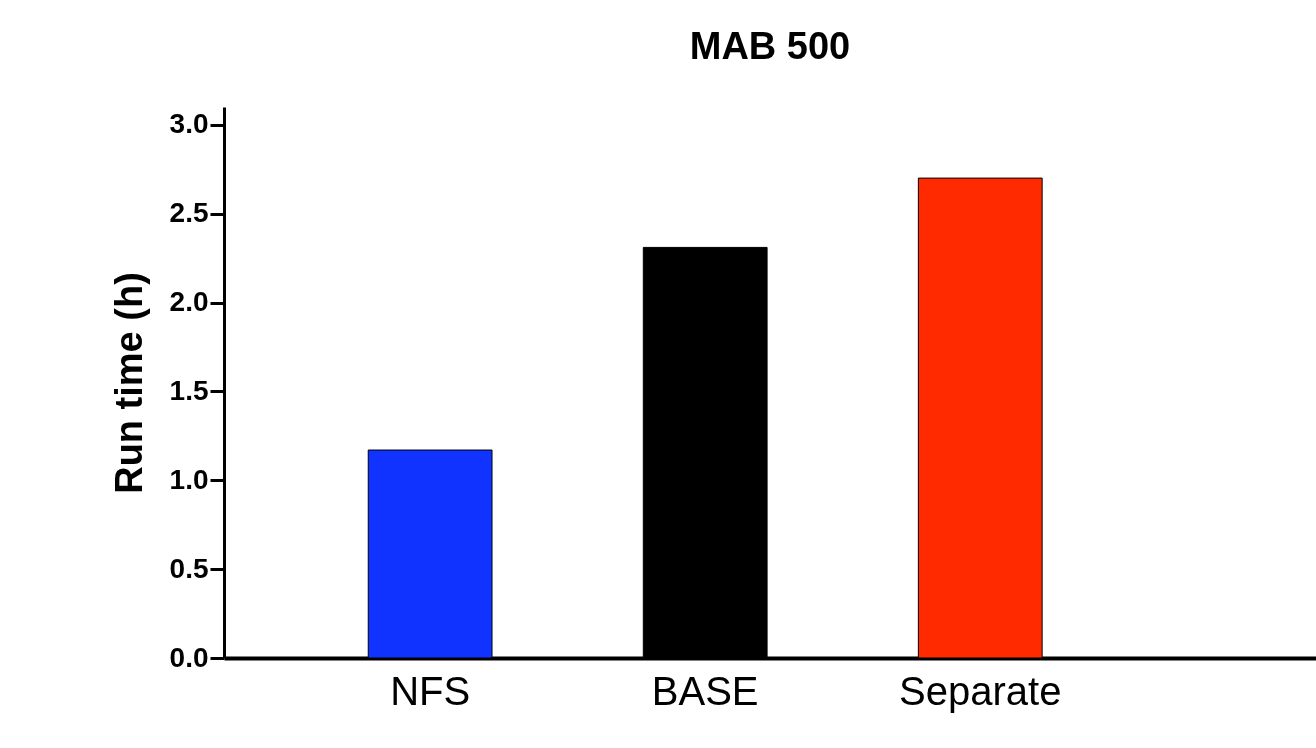  What do you see at coordinates (128, 383) in the screenshot?
I see `y-axis-title: Run time (h)` at bounding box center [128, 383].